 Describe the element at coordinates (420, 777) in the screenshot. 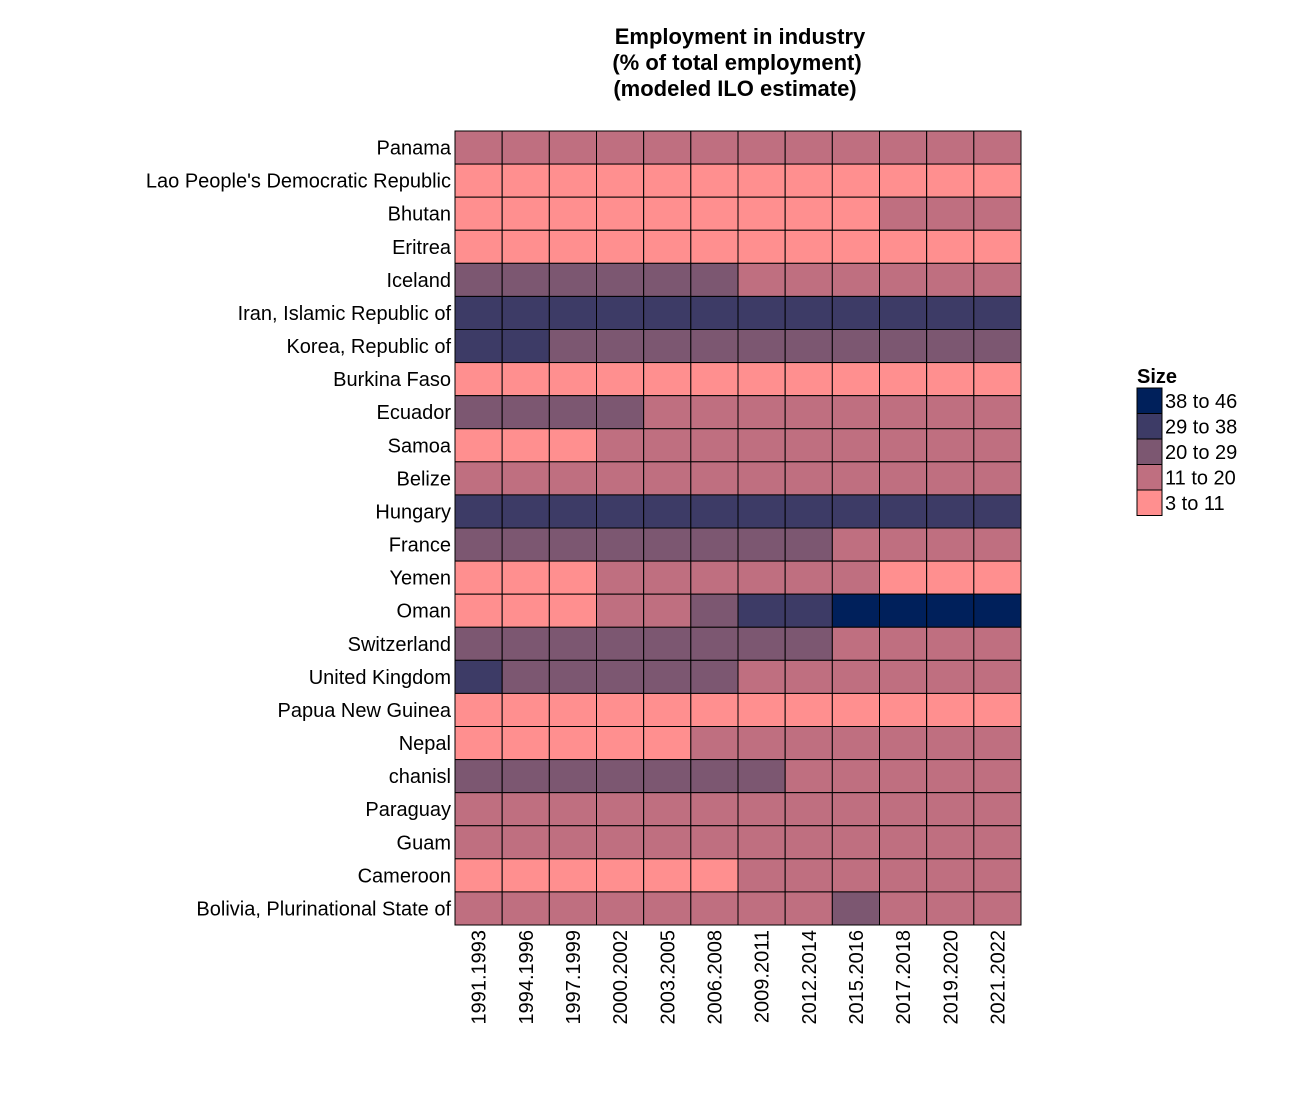

I see `y-tick-label: chanisl` at that location.